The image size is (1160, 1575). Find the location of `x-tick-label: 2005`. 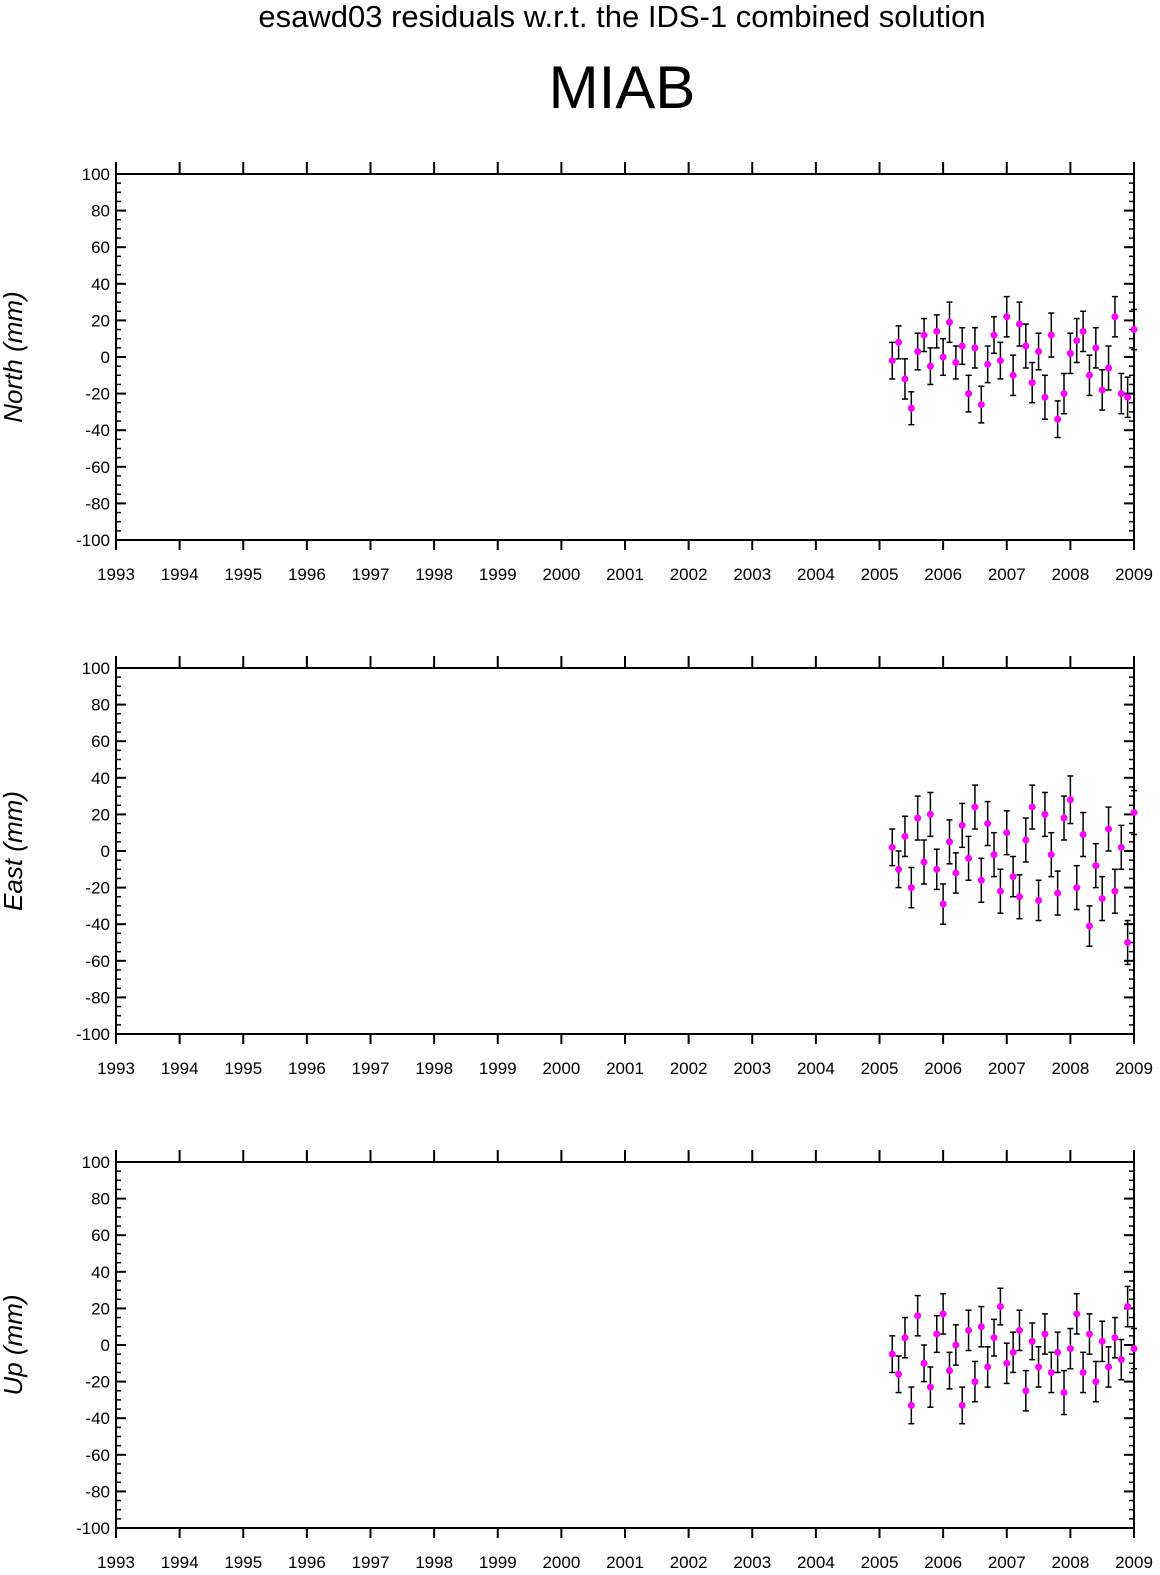

x-tick-label: 2005 is located at coordinates (880, 1068).